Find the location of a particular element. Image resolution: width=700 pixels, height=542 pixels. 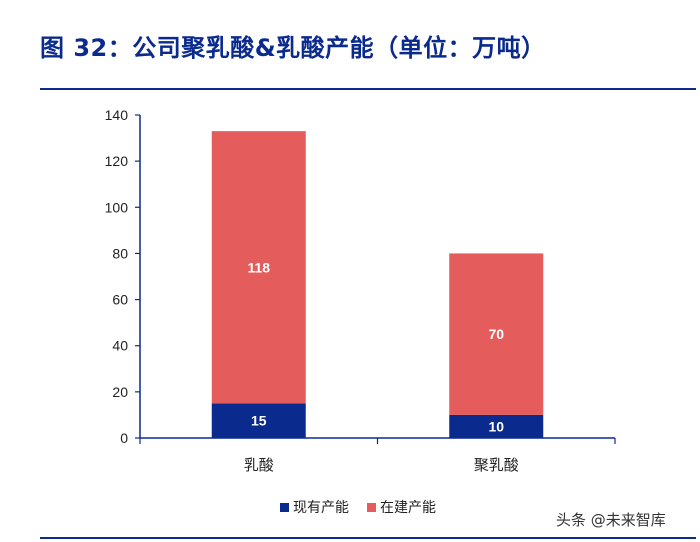

data-label: 118 is located at coordinates (258, 267).